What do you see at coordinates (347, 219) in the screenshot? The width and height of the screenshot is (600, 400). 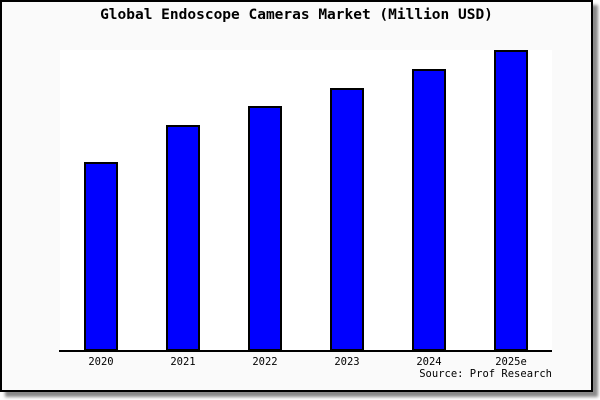 I see `bar-2023` at bounding box center [347, 219].